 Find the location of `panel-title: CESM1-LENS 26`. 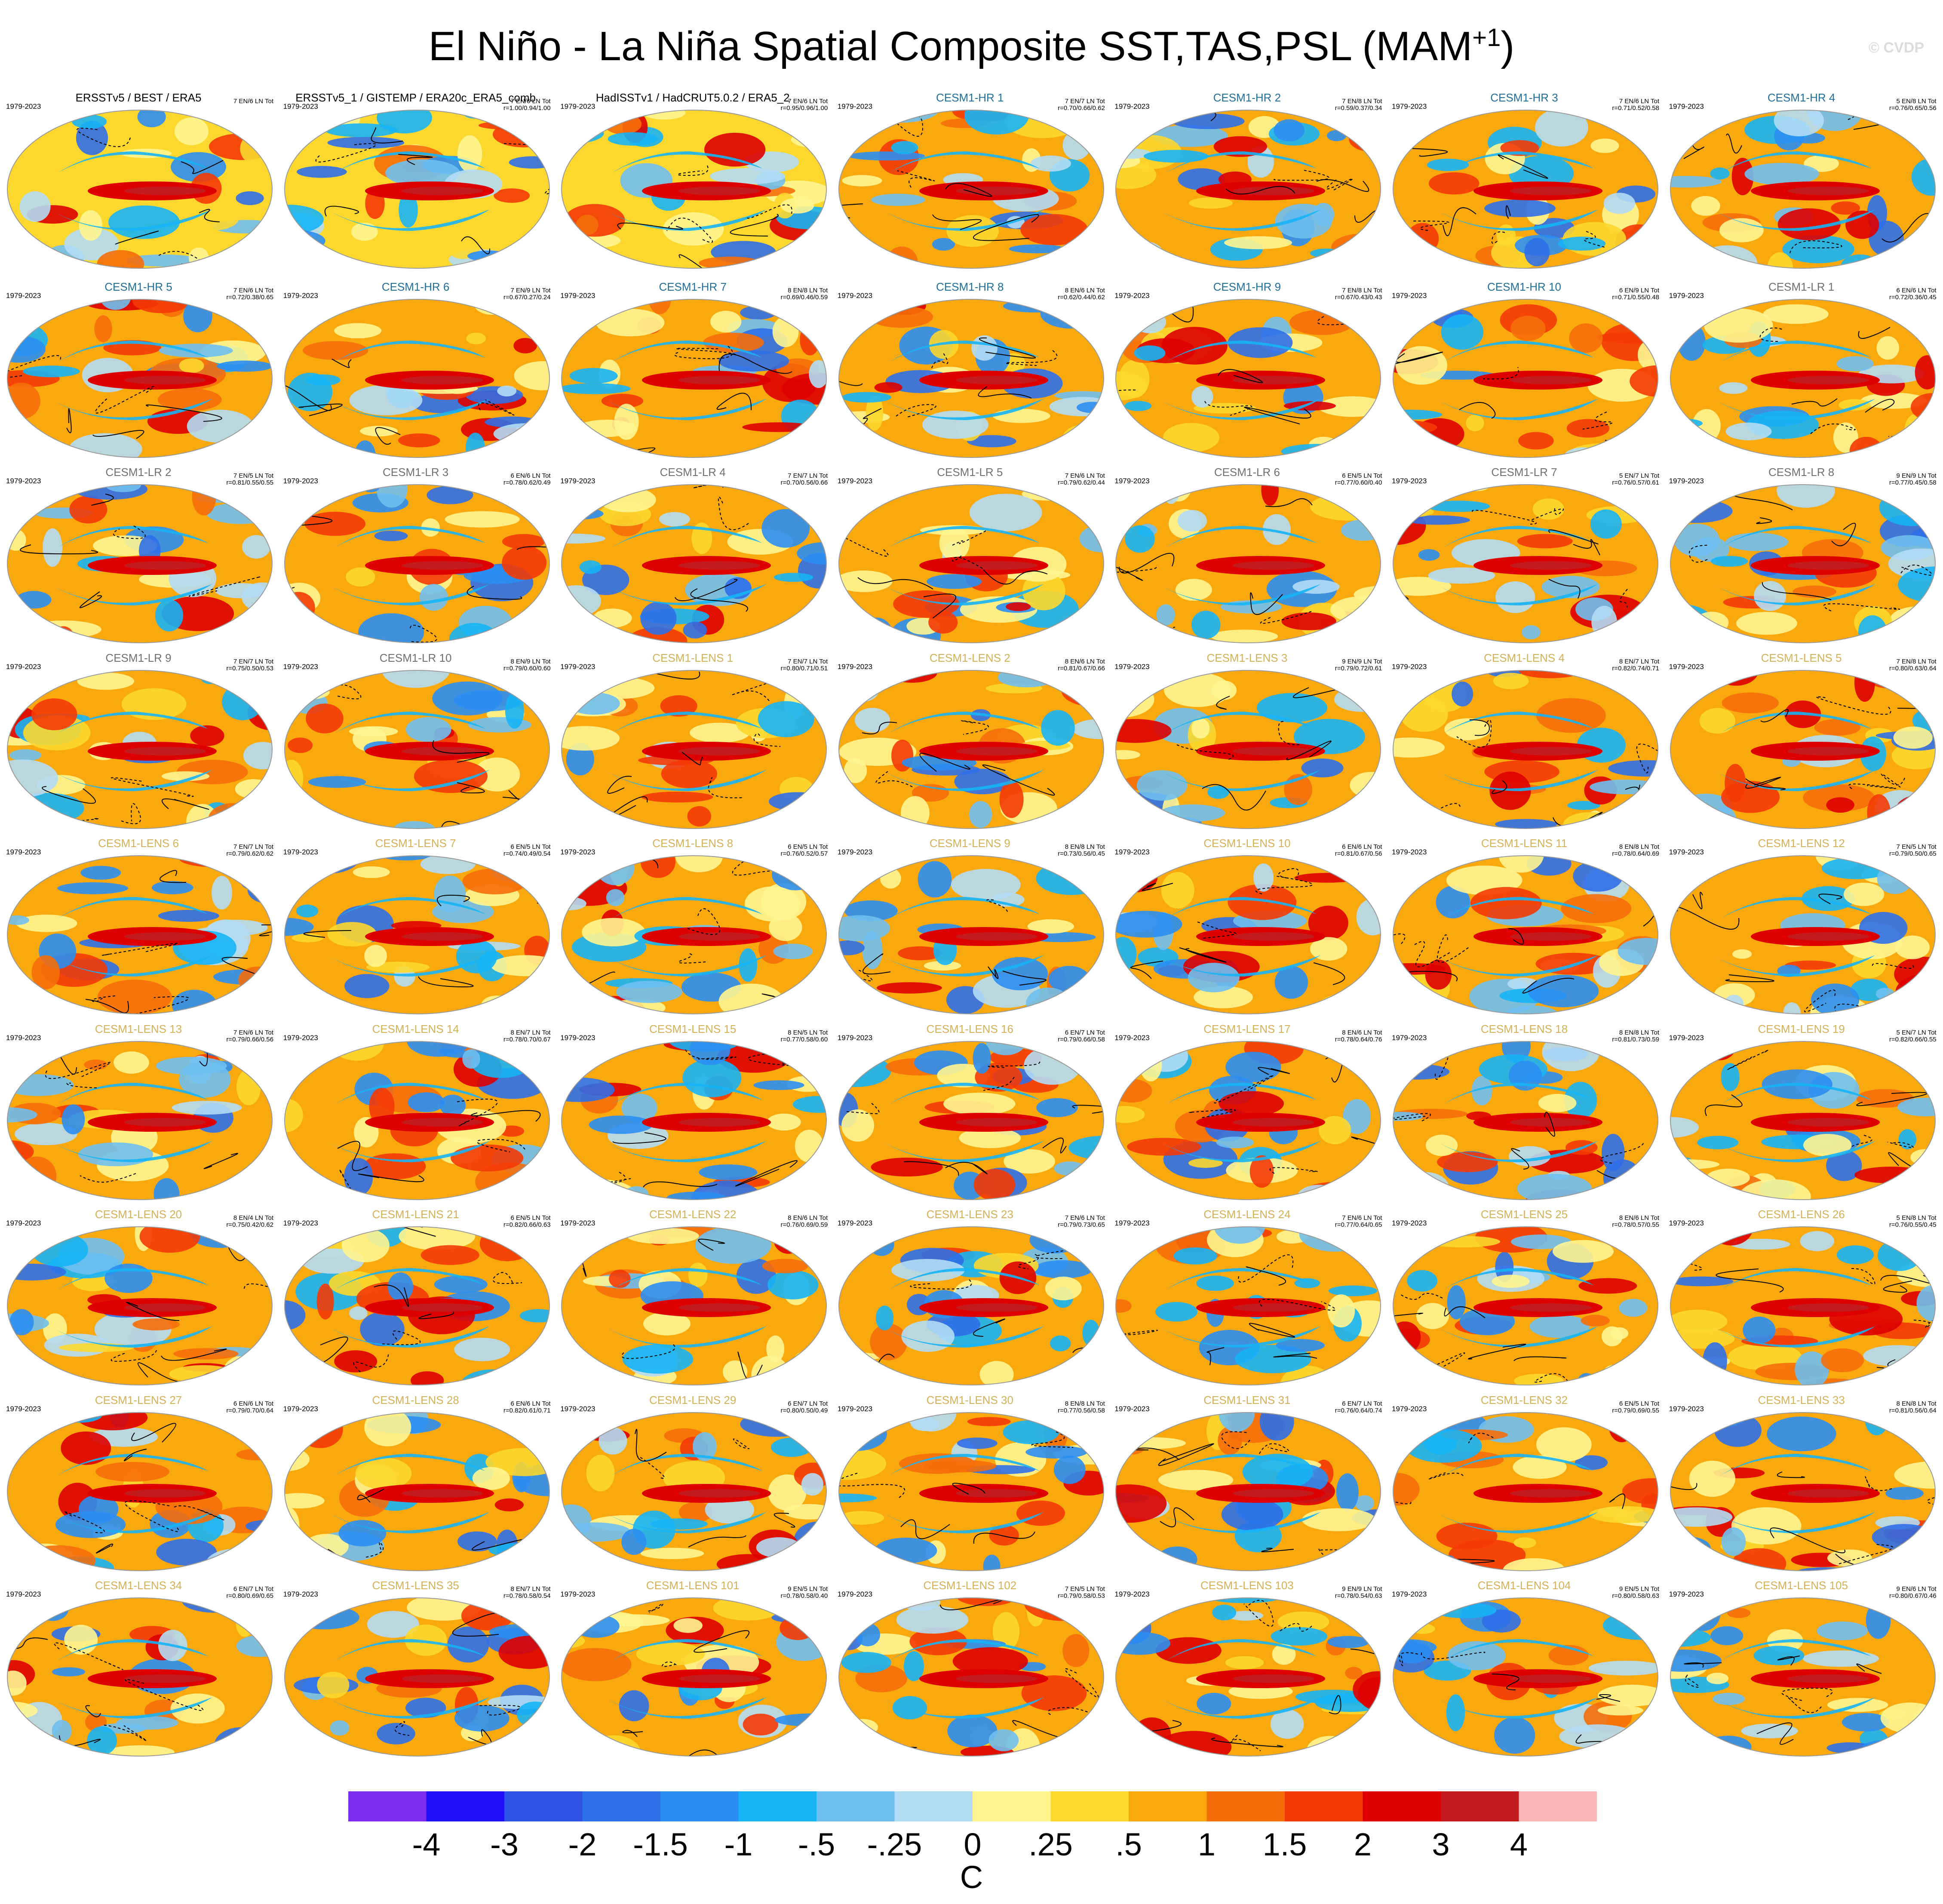

panel-title: CESM1-LENS 26 is located at coordinates (1801, 1215).